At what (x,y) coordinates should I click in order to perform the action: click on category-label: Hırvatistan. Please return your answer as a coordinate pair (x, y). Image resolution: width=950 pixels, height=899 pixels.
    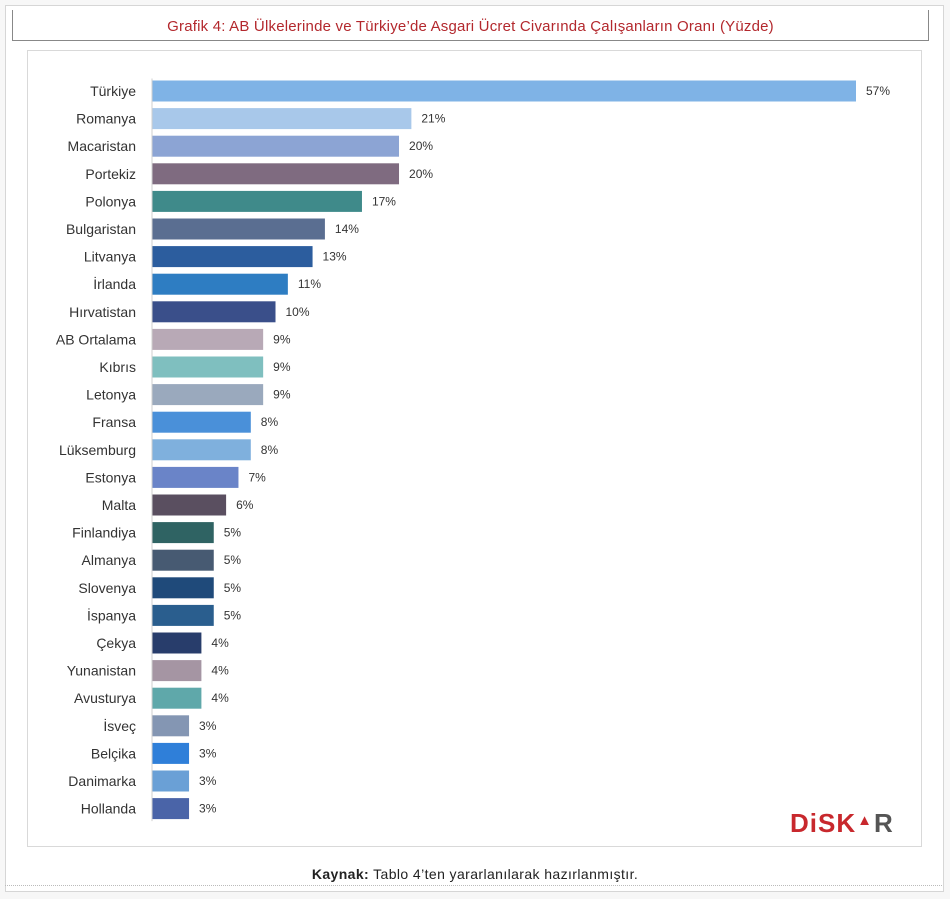
    Looking at the image, I should click on (102, 312).